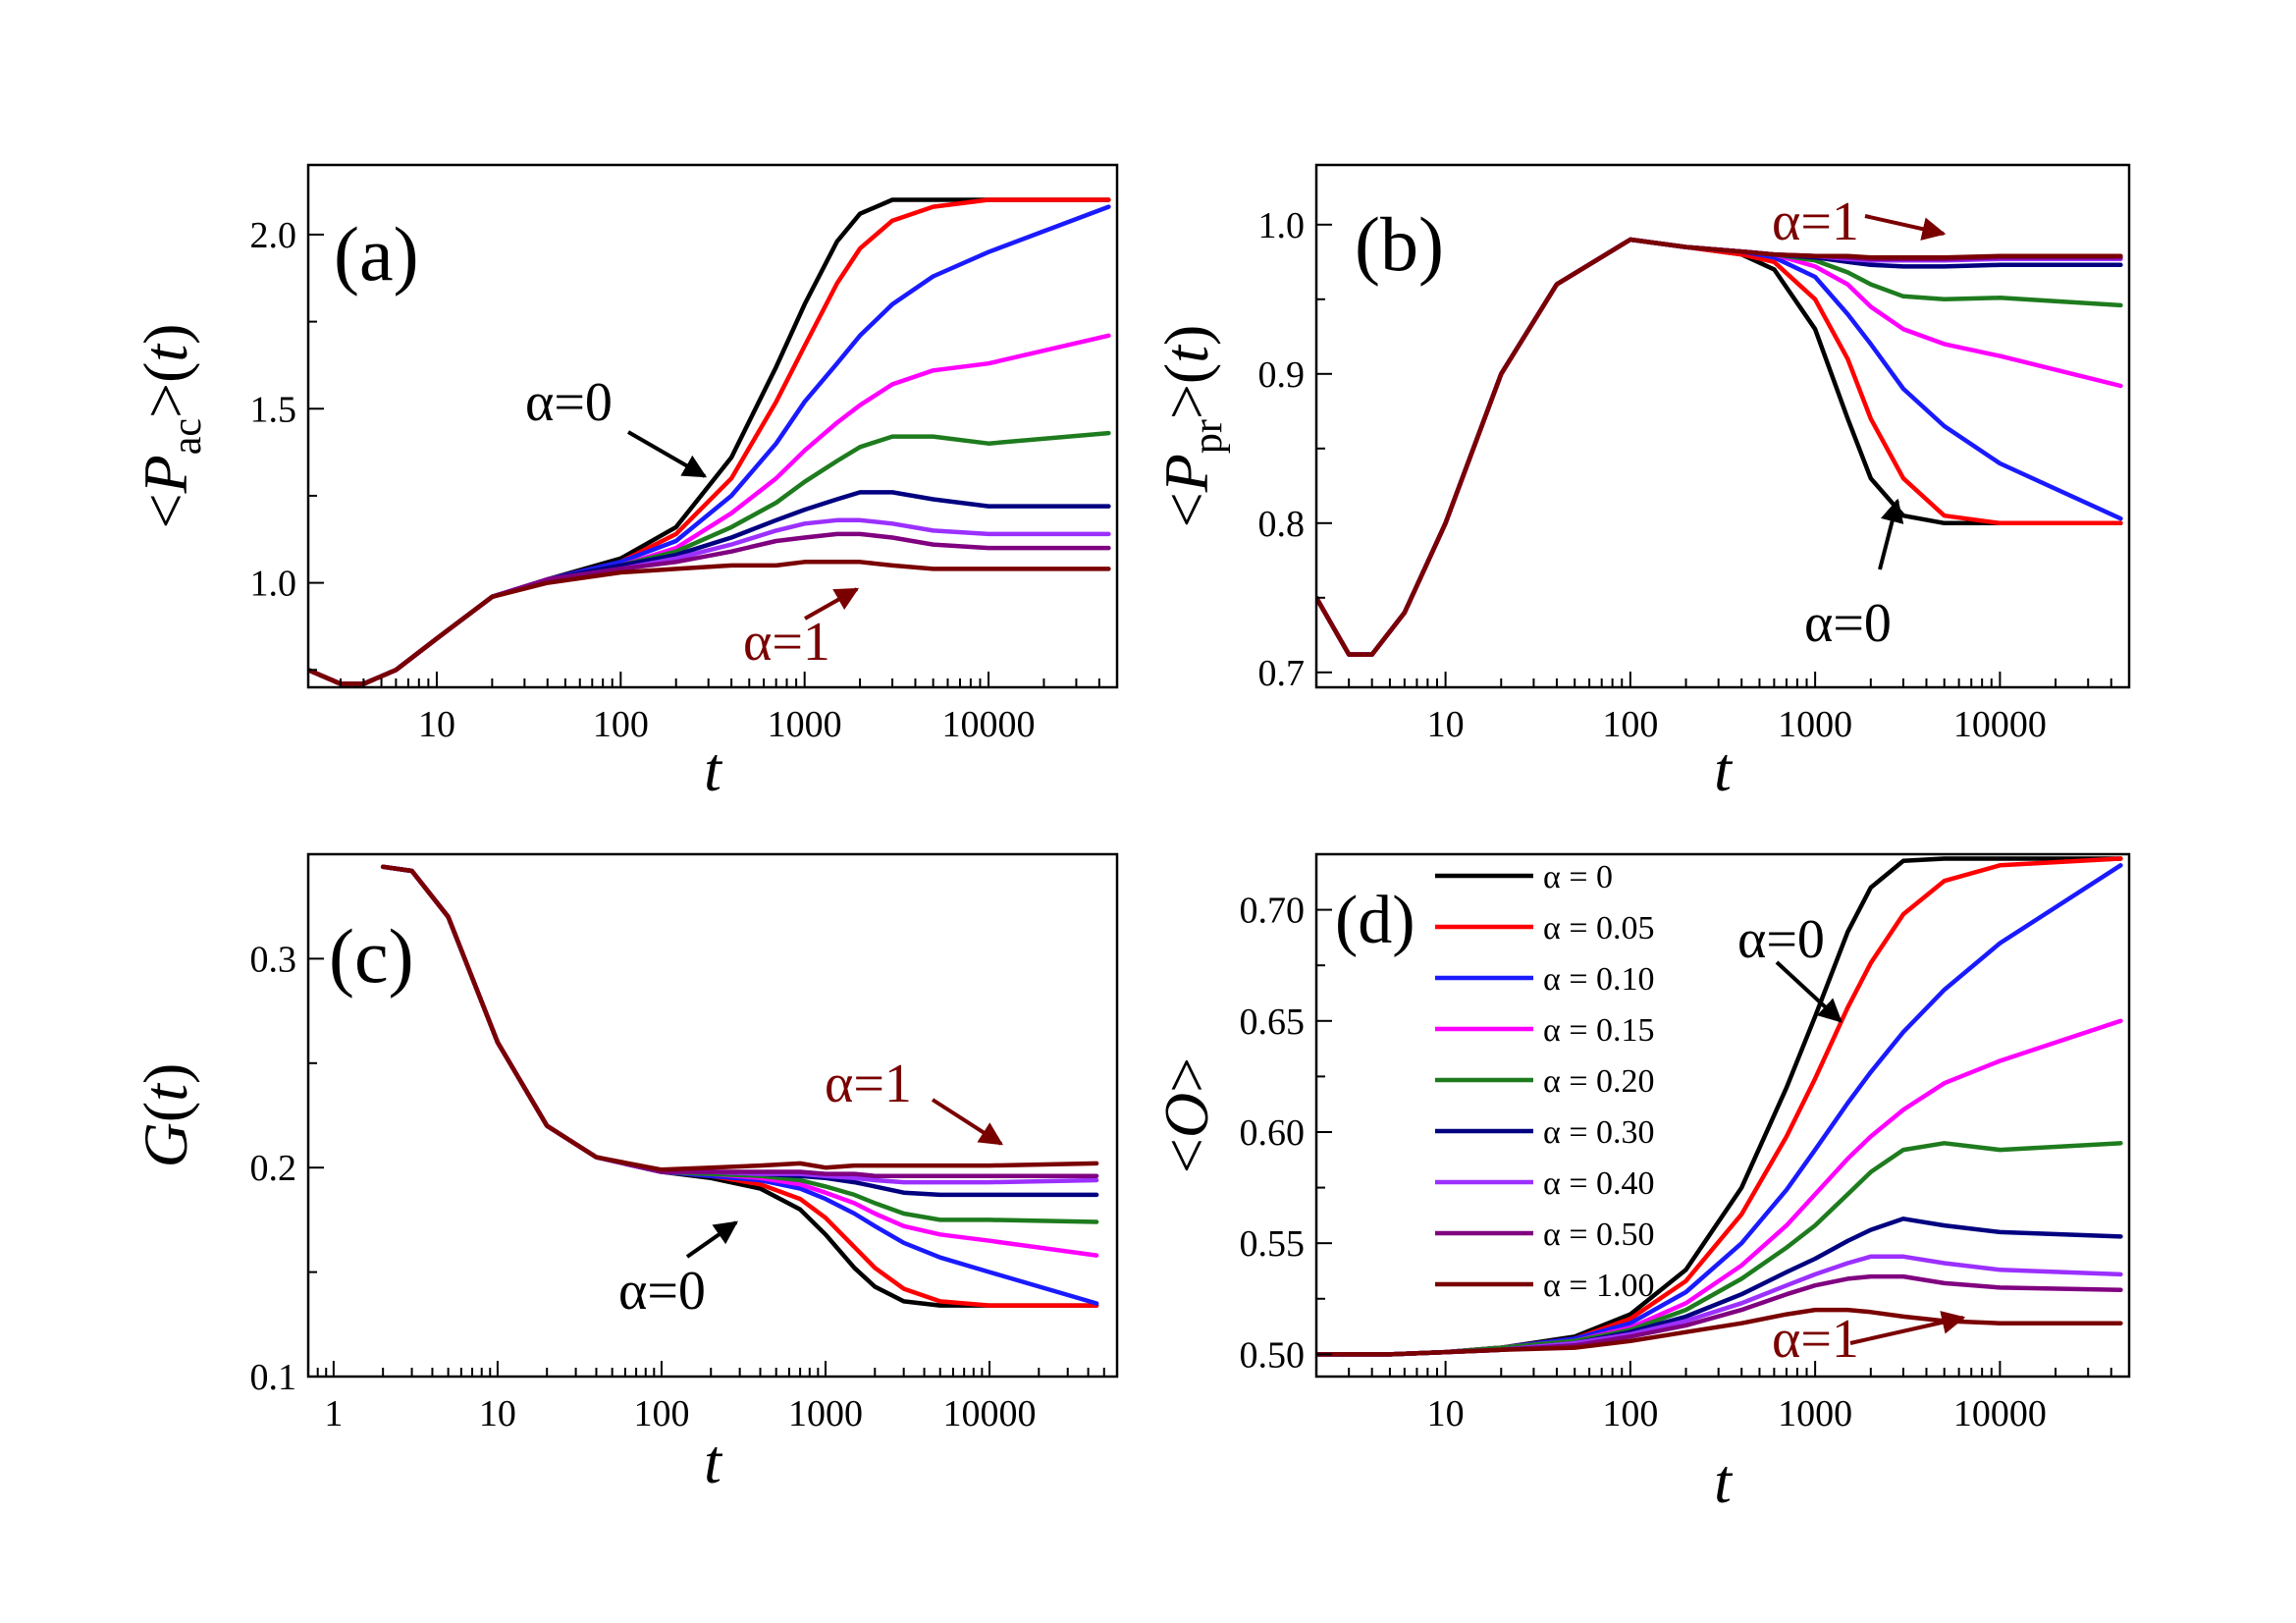 The width and height of the screenshot is (2296, 1623). Describe the element at coordinates (1273, 911) in the screenshot. I see `y-tick-label: 0.70` at that location.